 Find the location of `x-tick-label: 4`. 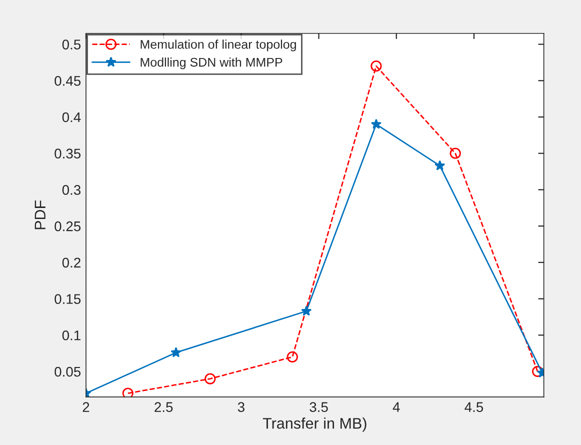

x-tick-label: 4 is located at coordinates (396, 407).